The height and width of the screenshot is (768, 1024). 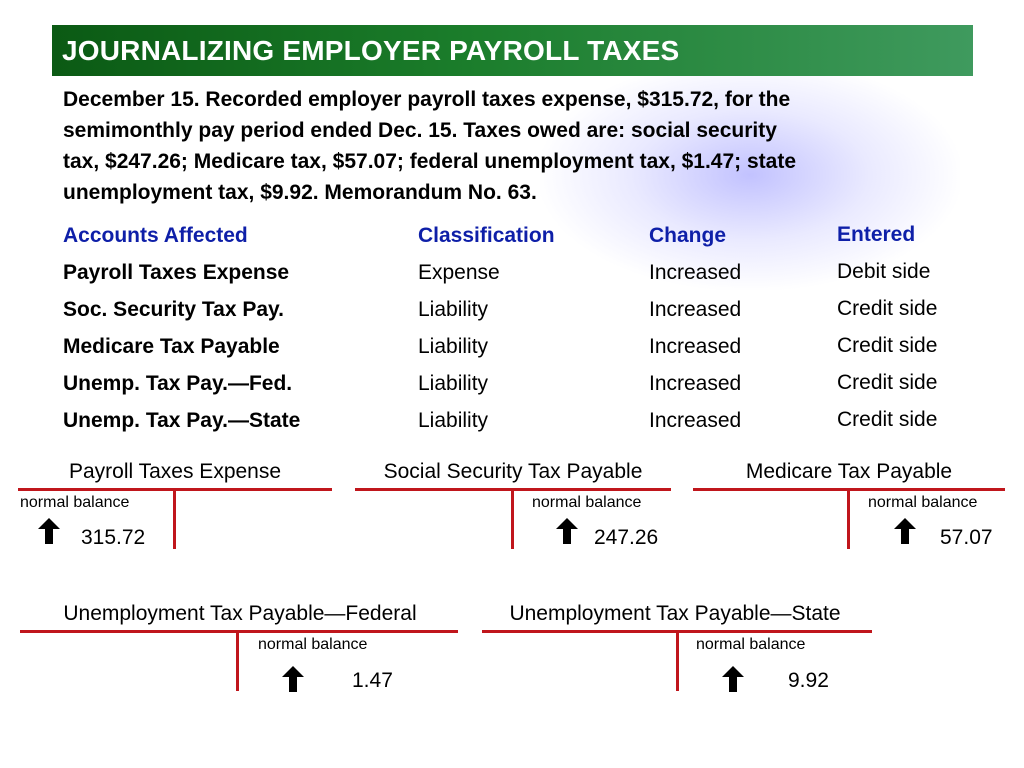 What do you see at coordinates (808, 680) in the screenshot?
I see `t-account-amount: 9.92` at bounding box center [808, 680].